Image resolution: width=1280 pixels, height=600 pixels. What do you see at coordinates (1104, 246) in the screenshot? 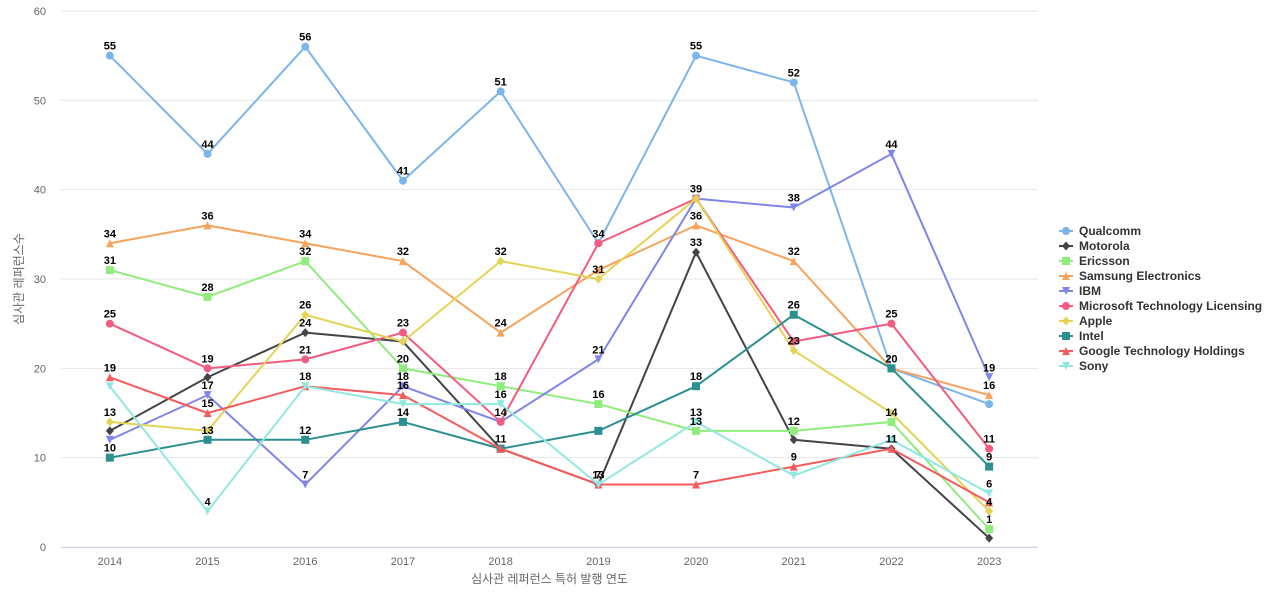
I see `legend-label: Motorola` at bounding box center [1104, 246].